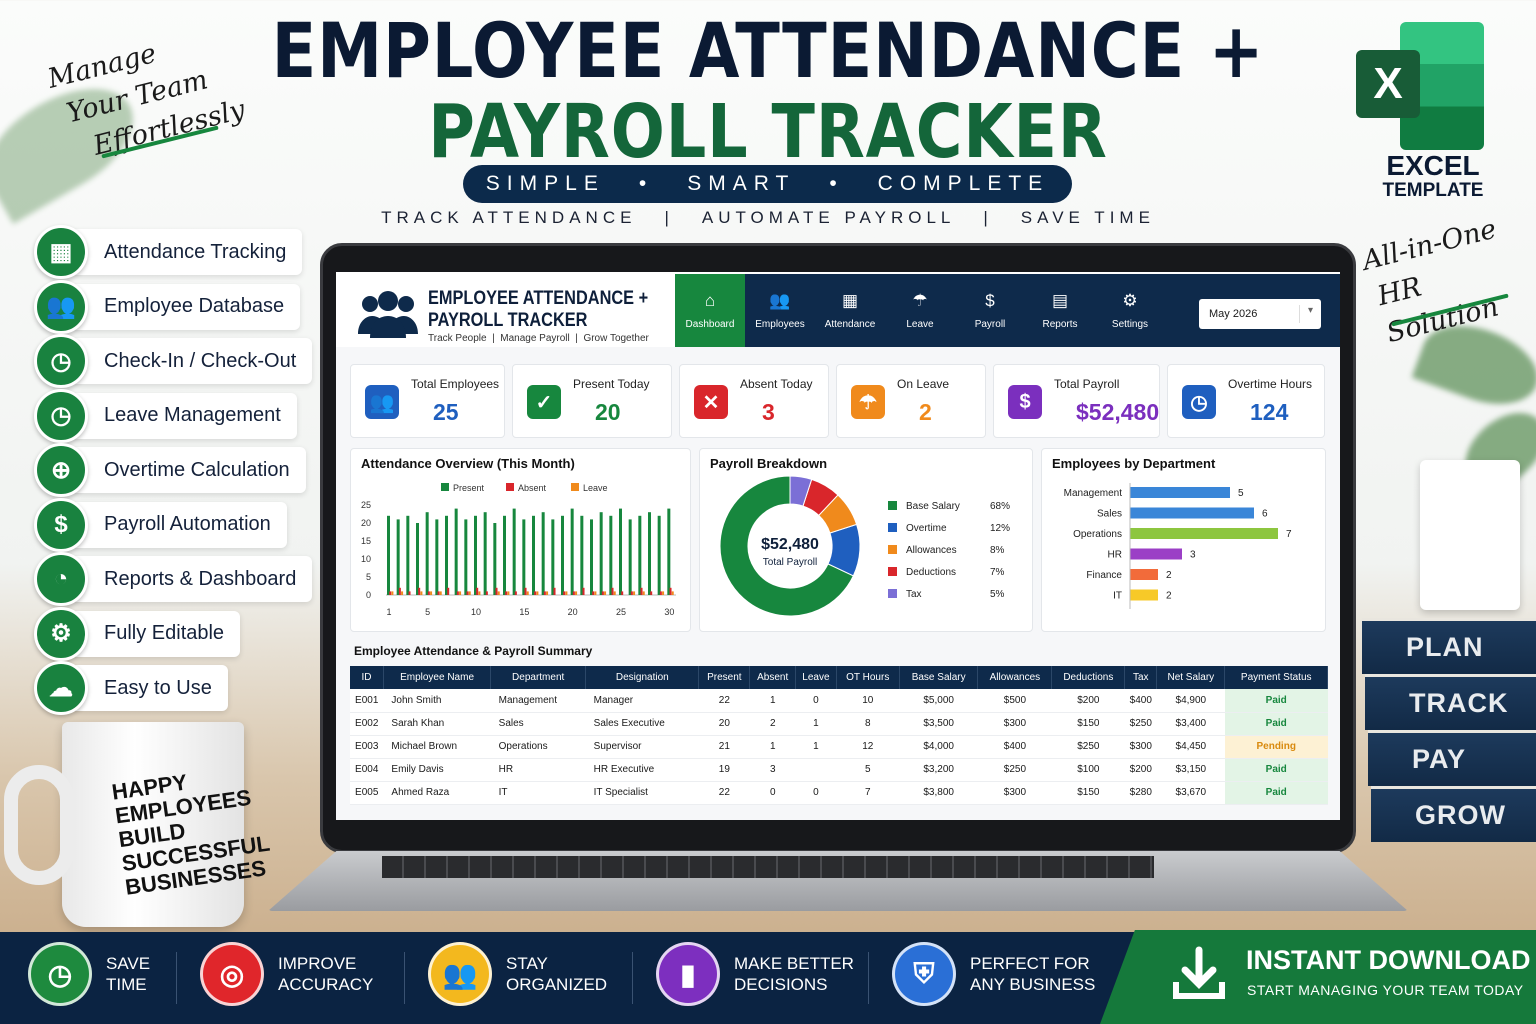 Image resolution: width=1536 pixels, height=1024 pixels. What do you see at coordinates (61, 579) in the screenshot?
I see `pie-icon: ◔` at bounding box center [61, 579].